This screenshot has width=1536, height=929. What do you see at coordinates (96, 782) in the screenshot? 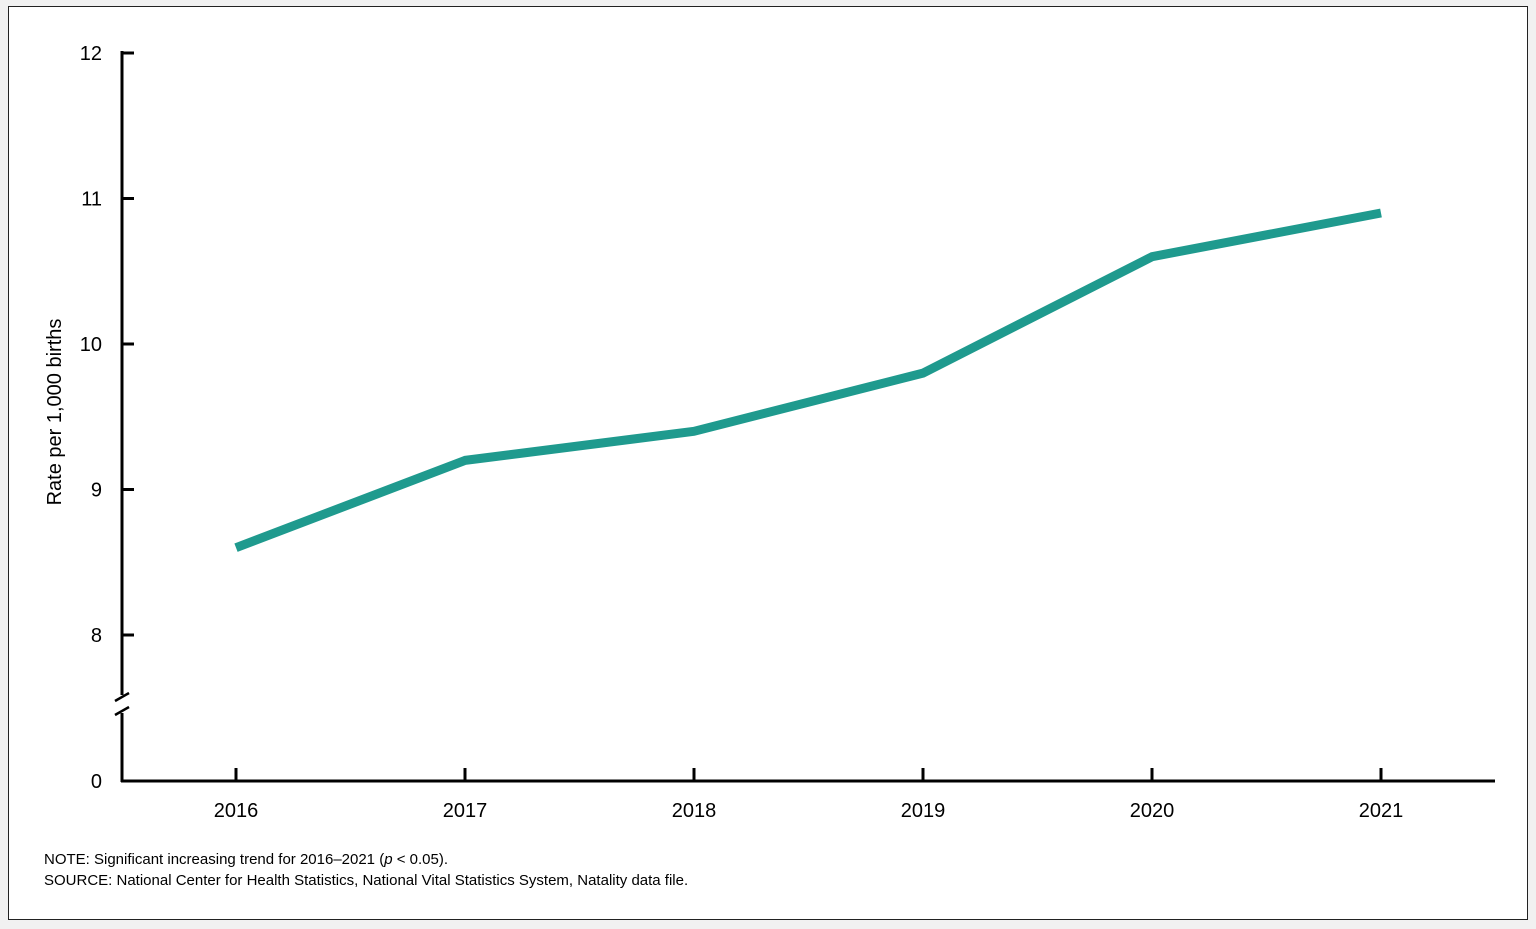
I see `y-tick-label: 0` at bounding box center [96, 782].